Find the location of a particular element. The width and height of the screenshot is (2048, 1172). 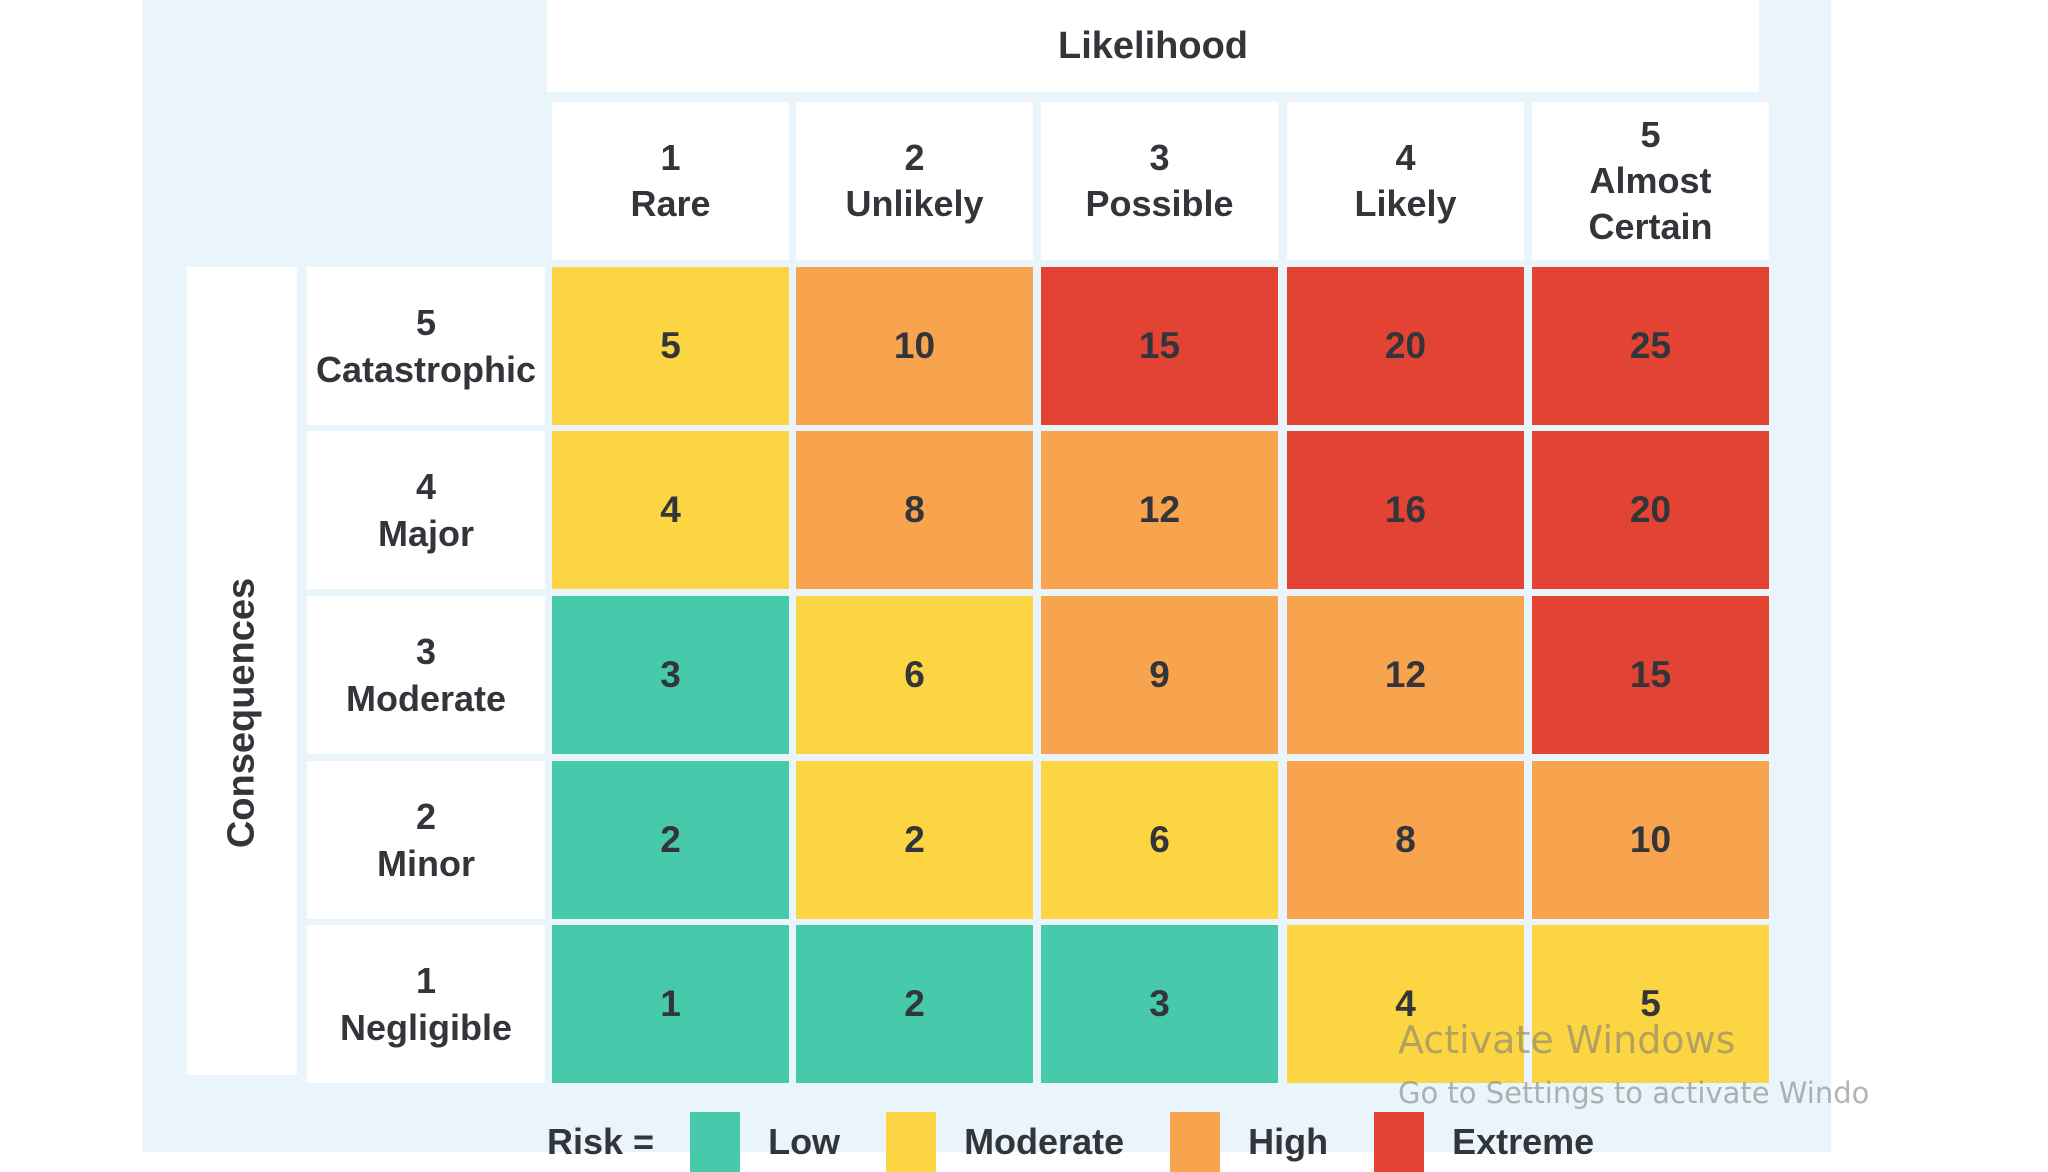

likelihood-number: 5 is located at coordinates (1650, 134).